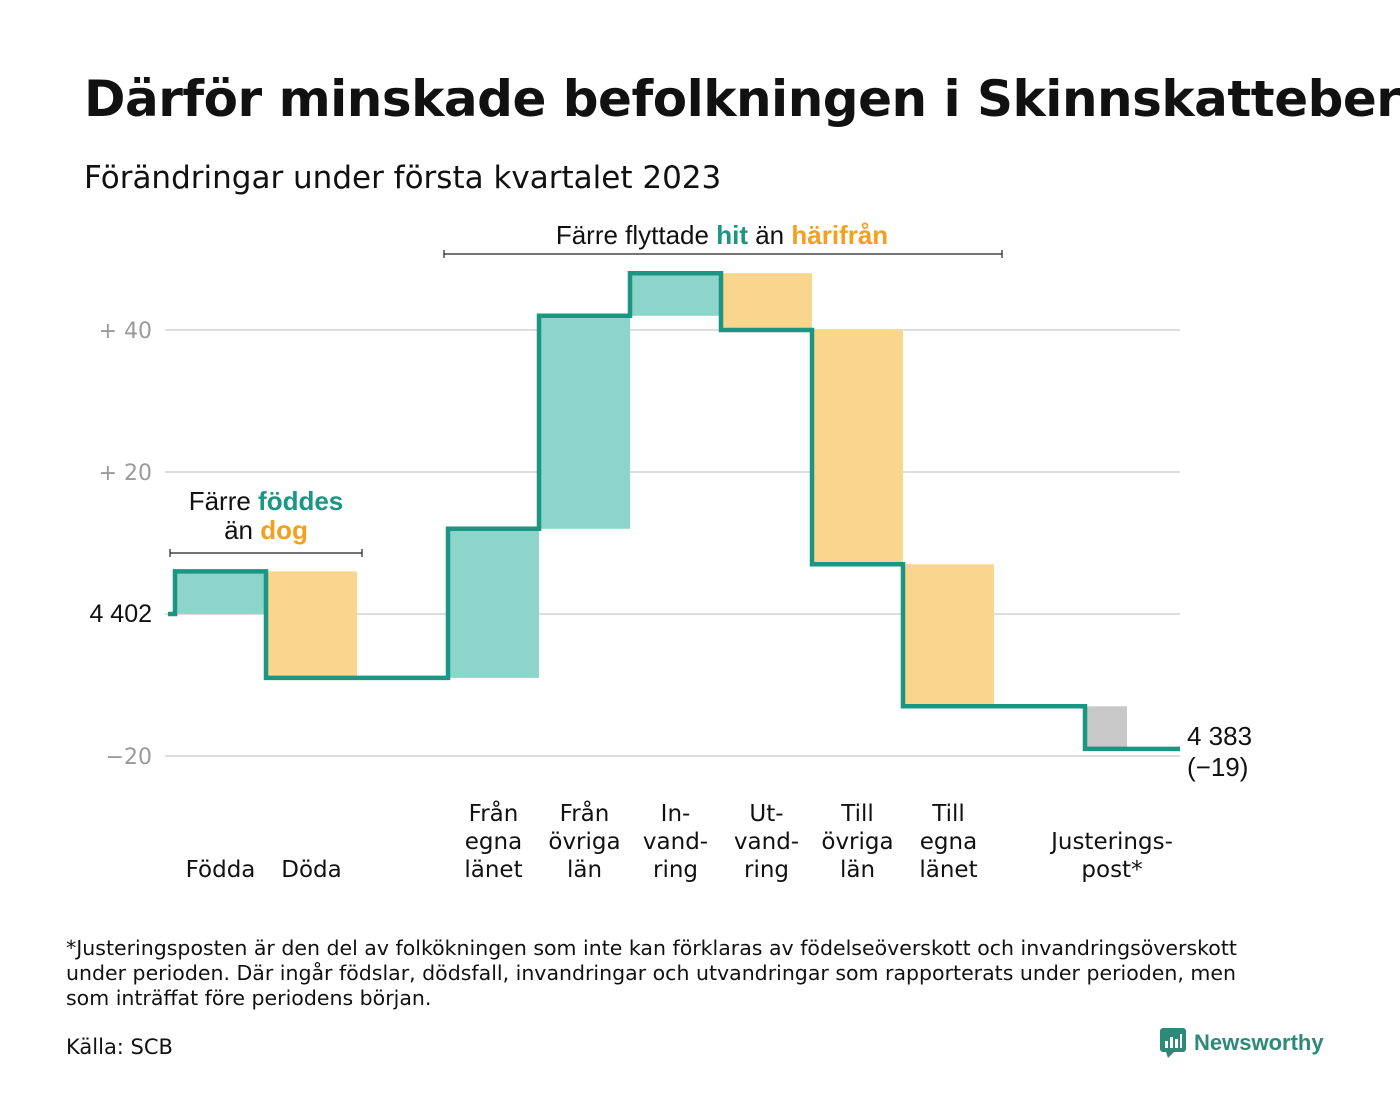 The height and width of the screenshot is (1120, 1400). What do you see at coordinates (1219, 736) in the screenshot?
I see `end-value-label: 4 383` at bounding box center [1219, 736].